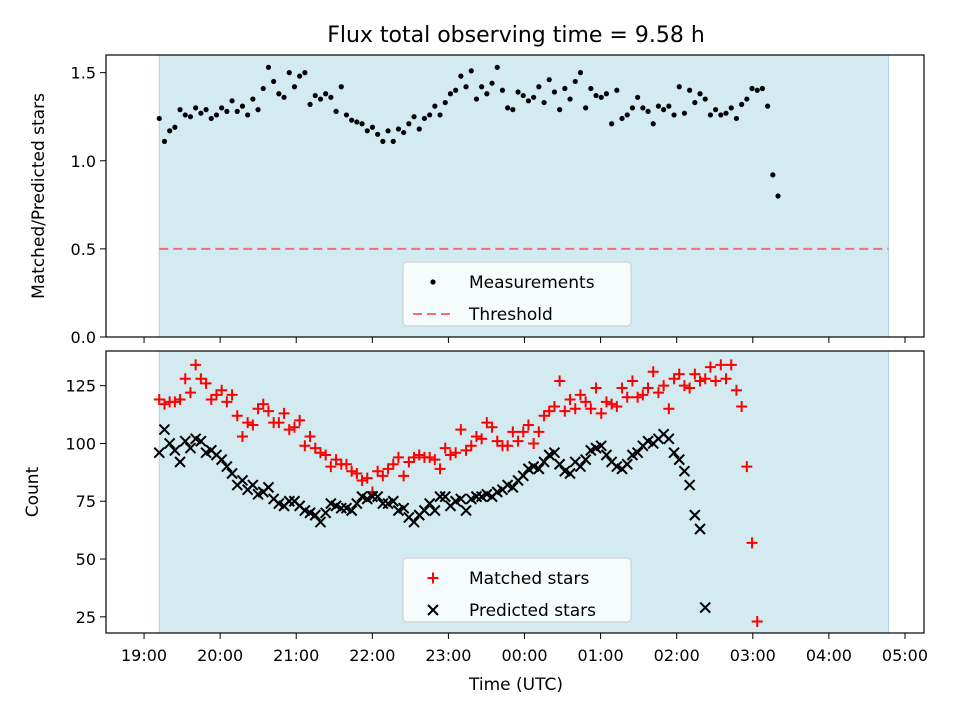 The height and width of the screenshot is (724, 960). What do you see at coordinates (829, 655) in the screenshot?
I see `x-tick-label: 04:00` at bounding box center [829, 655].